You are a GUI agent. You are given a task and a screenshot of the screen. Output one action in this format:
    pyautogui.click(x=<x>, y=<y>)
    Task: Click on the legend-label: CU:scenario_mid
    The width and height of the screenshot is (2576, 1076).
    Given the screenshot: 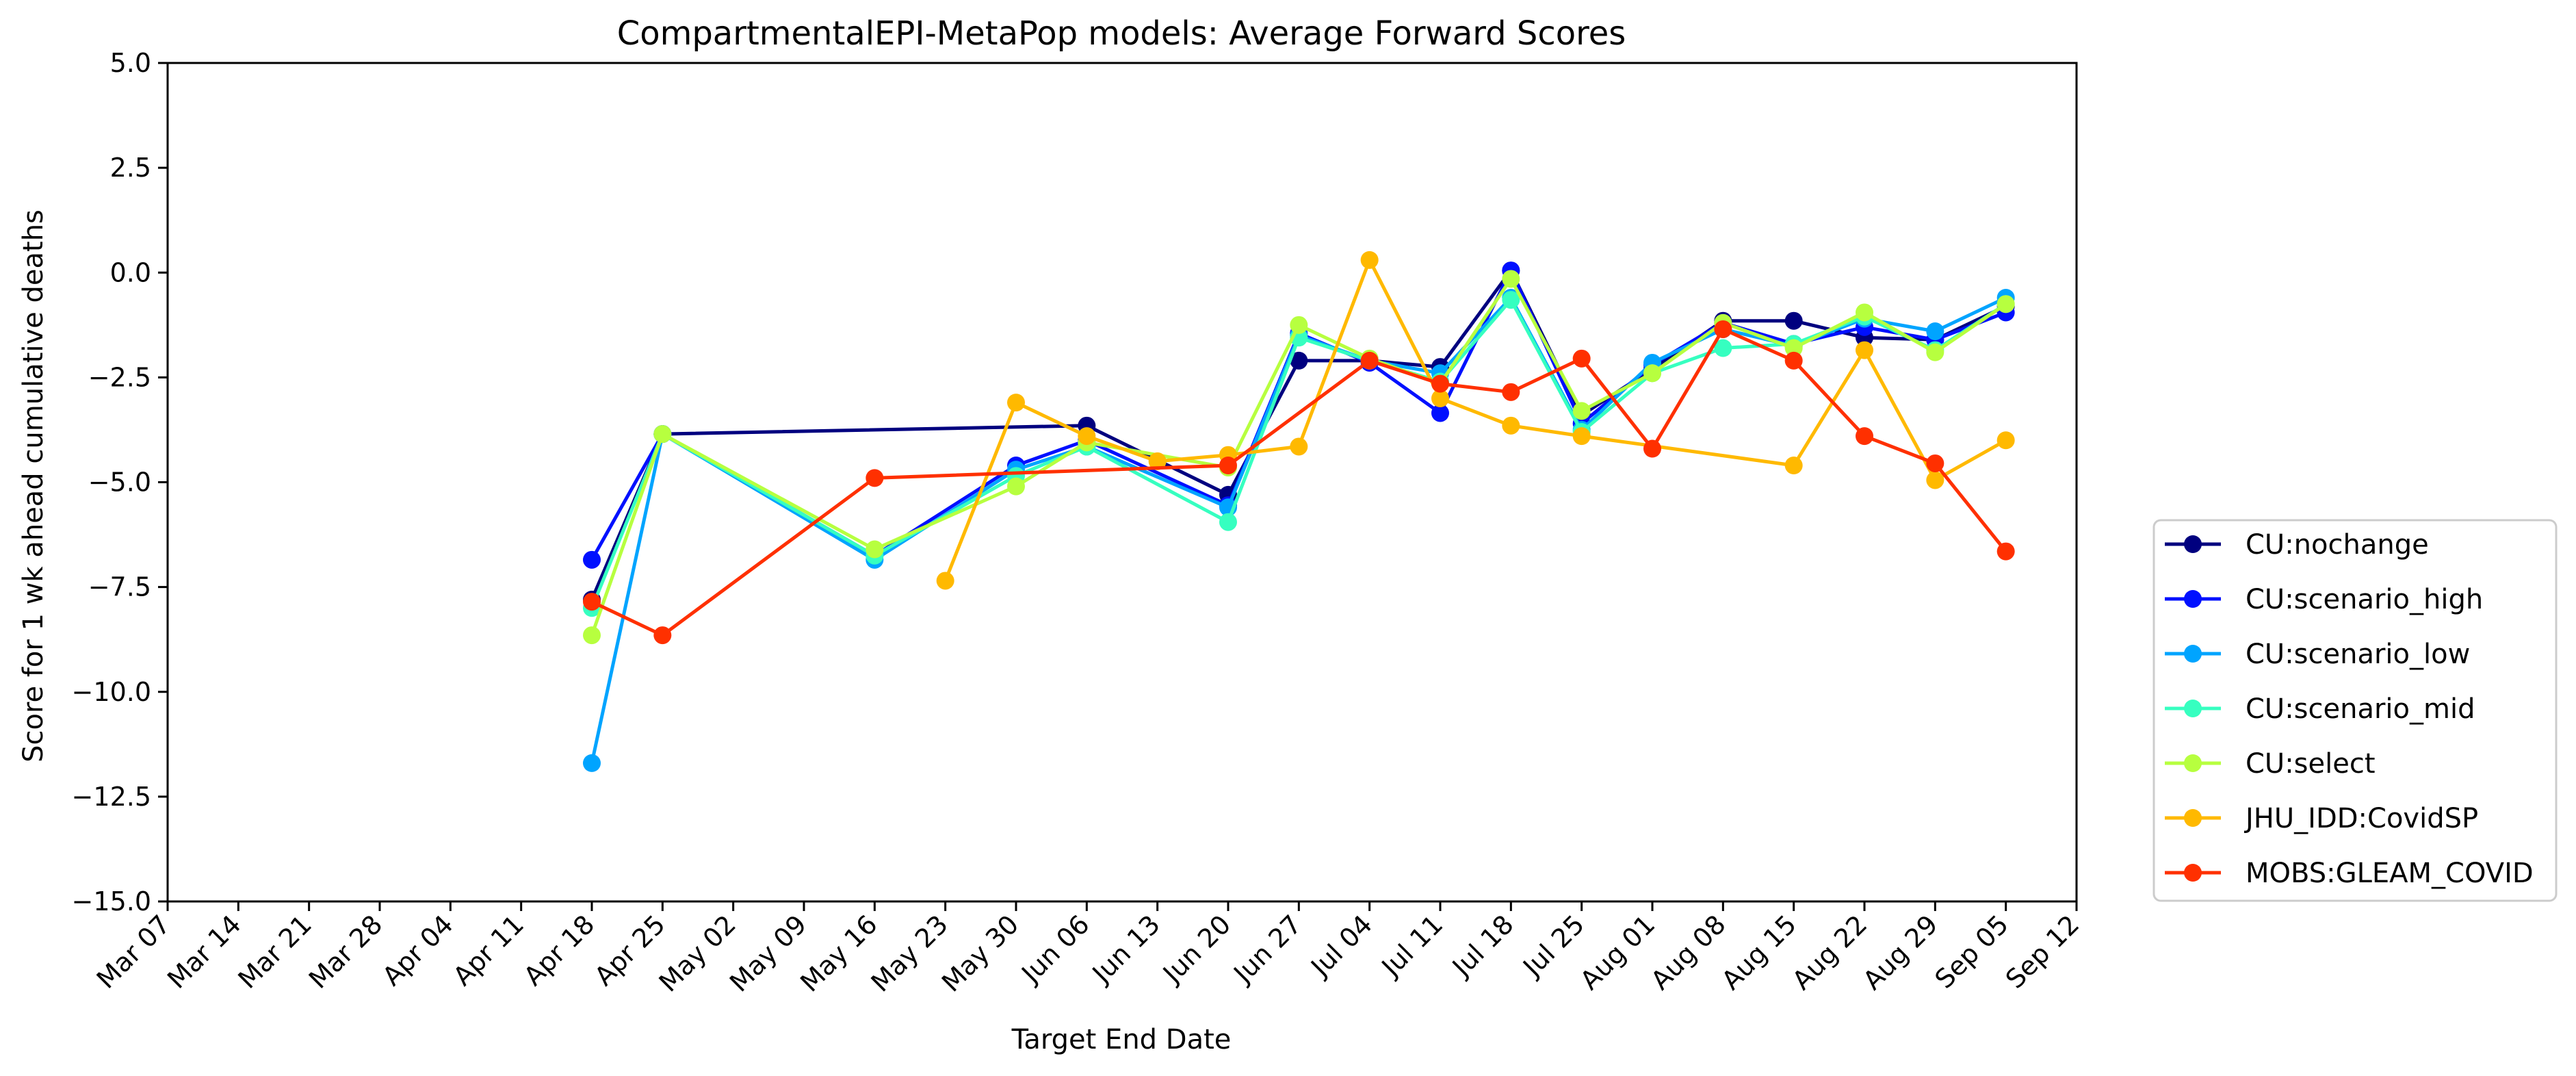 What is the action you would take?
    pyautogui.click(x=2360, y=709)
    